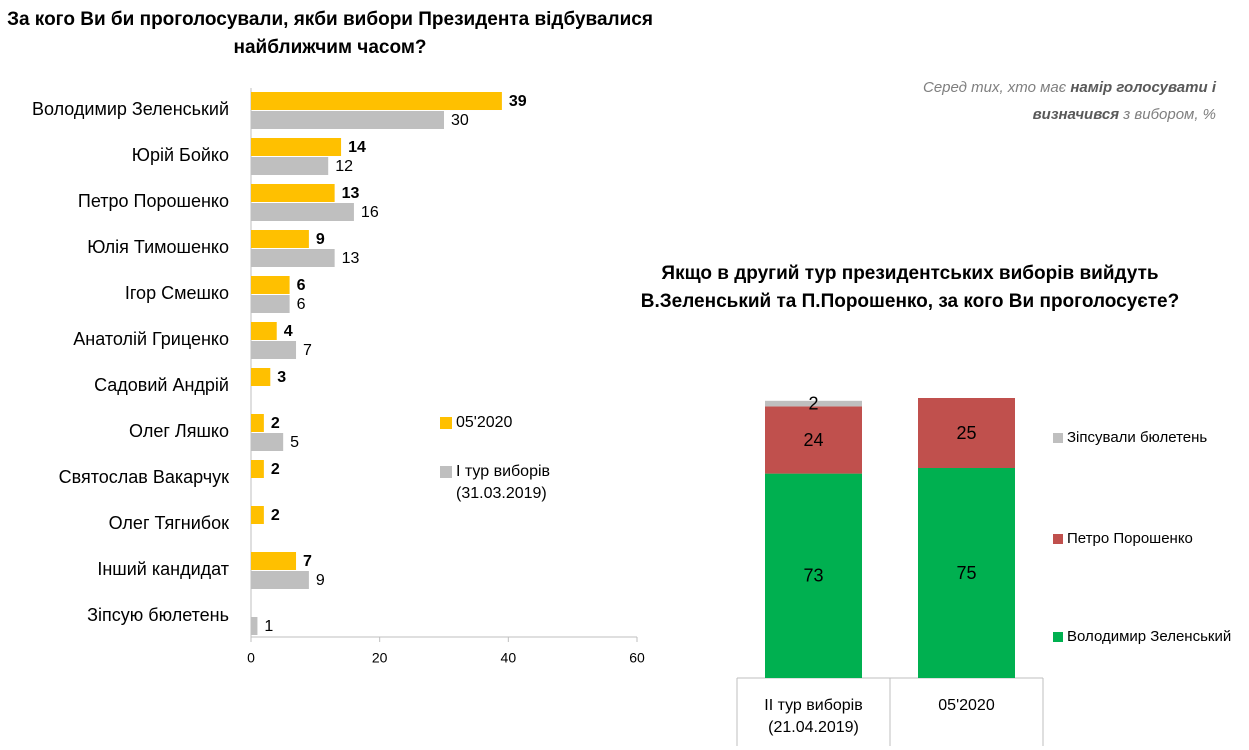  What do you see at coordinates (509, 658) in the screenshot?
I see `x-tick-label: 40` at bounding box center [509, 658].